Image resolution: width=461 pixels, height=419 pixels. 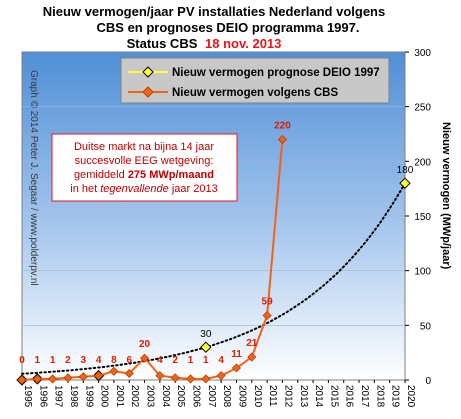 I want to click on cbs-marker-2003, so click(x=144, y=358).